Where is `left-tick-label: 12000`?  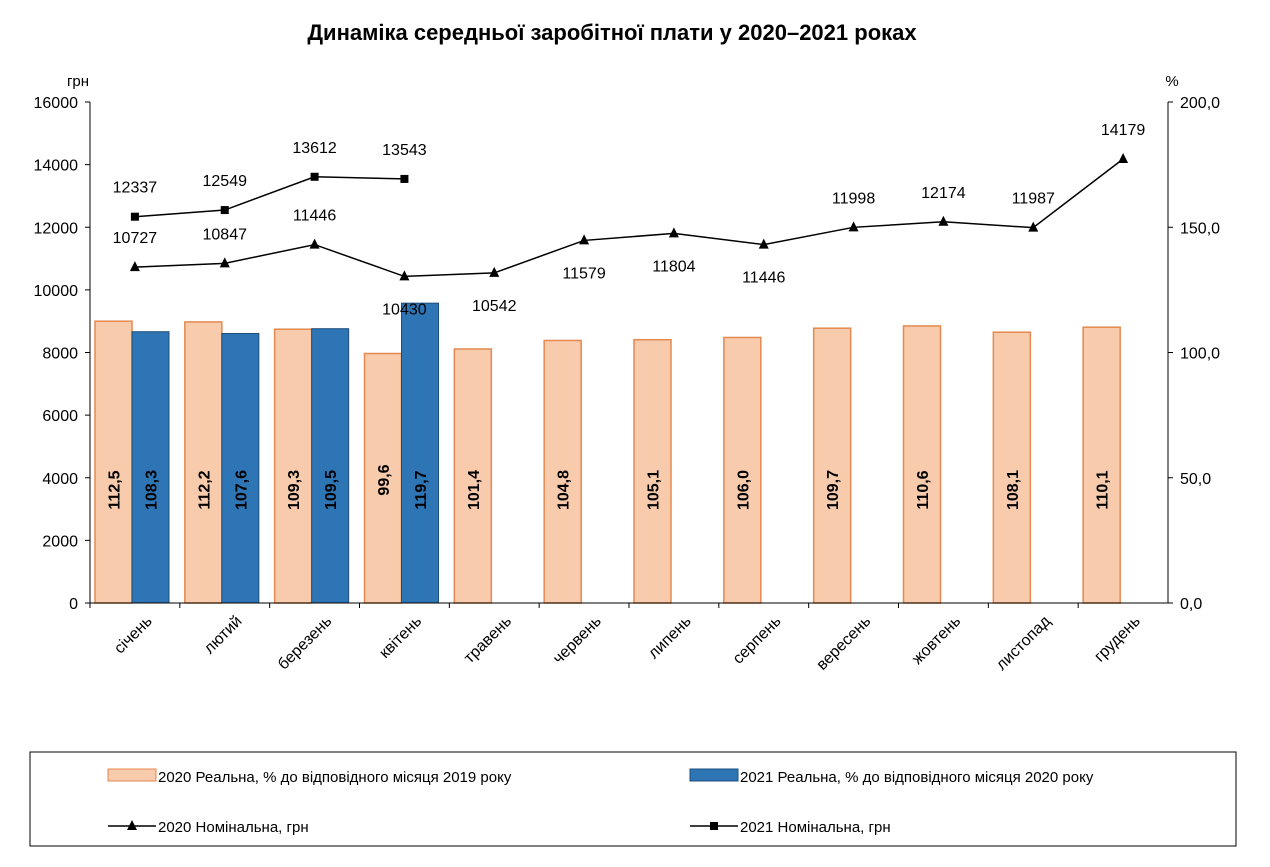 left-tick-label: 12000 is located at coordinates (56, 228).